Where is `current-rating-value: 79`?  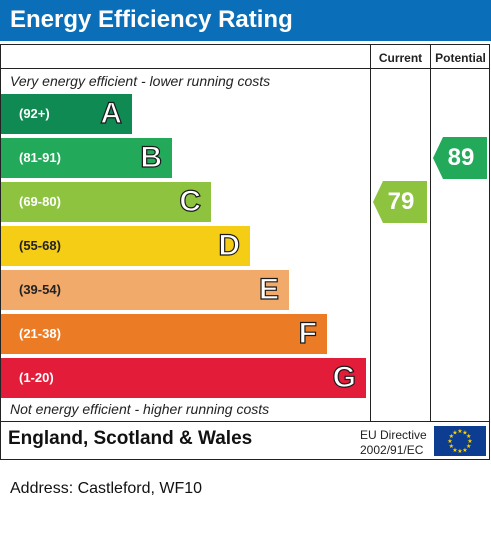 current-rating-value: 79 is located at coordinates (401, 201).